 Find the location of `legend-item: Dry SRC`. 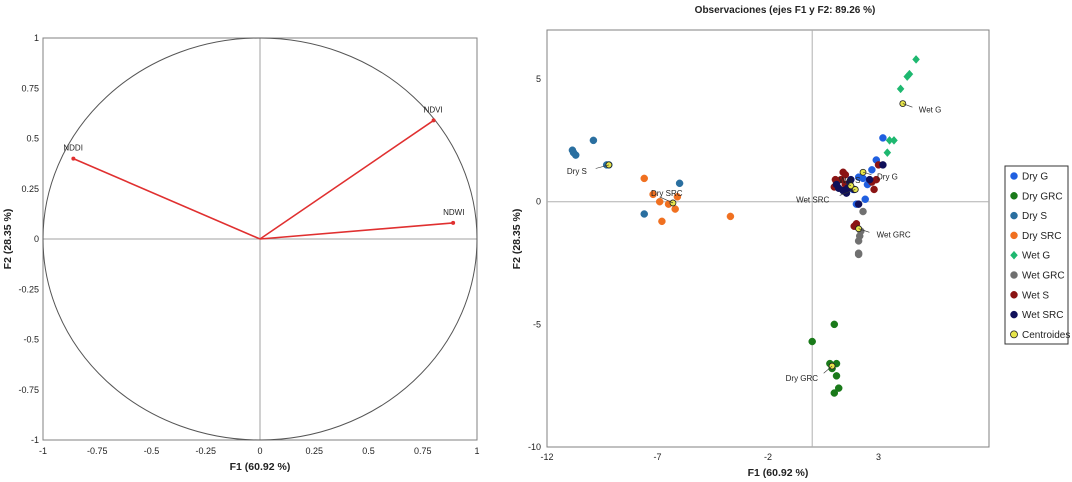

legend-item: Dry SRC is located at coordinates (1035, 236).